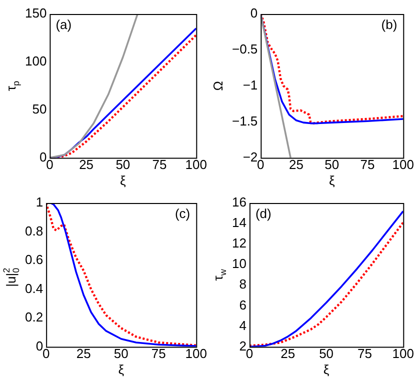 The width and height of the screenshot is (415, 379). What do you see at coordinates (239, 222) in the screenshot?
I see `y-tick-label: 14` at bounding box center [239, 222].